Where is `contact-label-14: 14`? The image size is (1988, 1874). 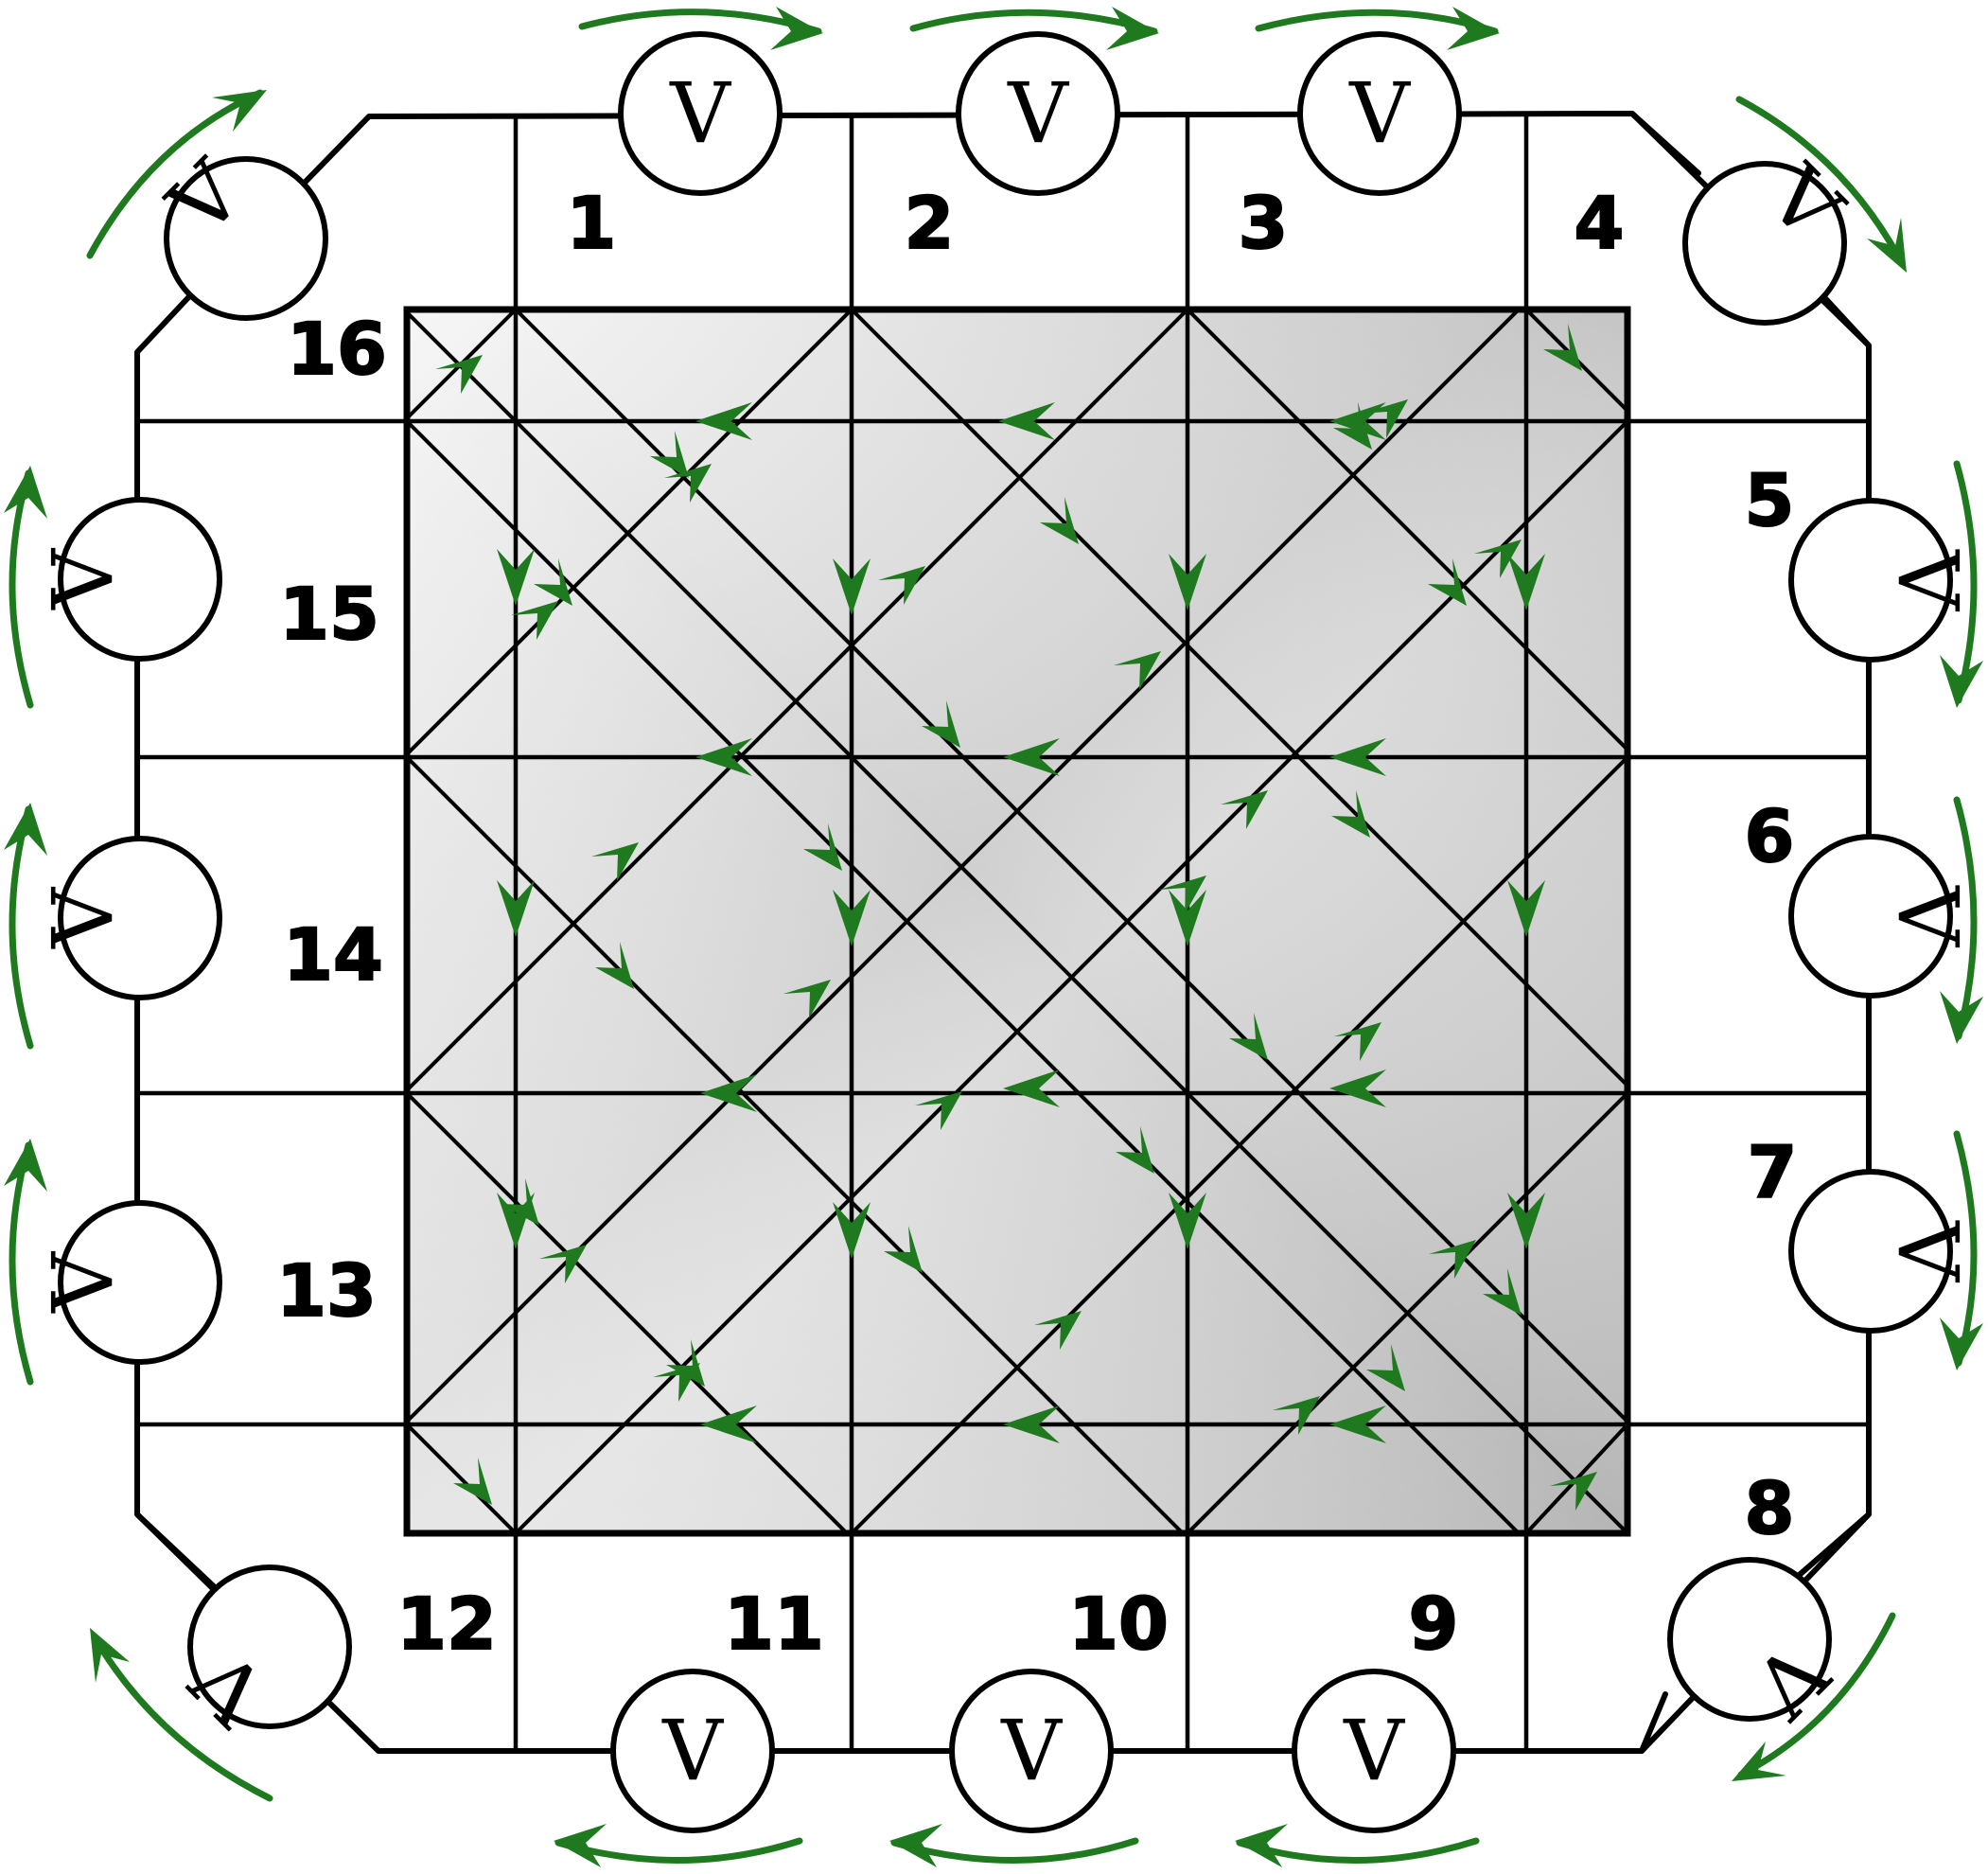
contact-label-14: 14 is located at coordinates (333, 955).